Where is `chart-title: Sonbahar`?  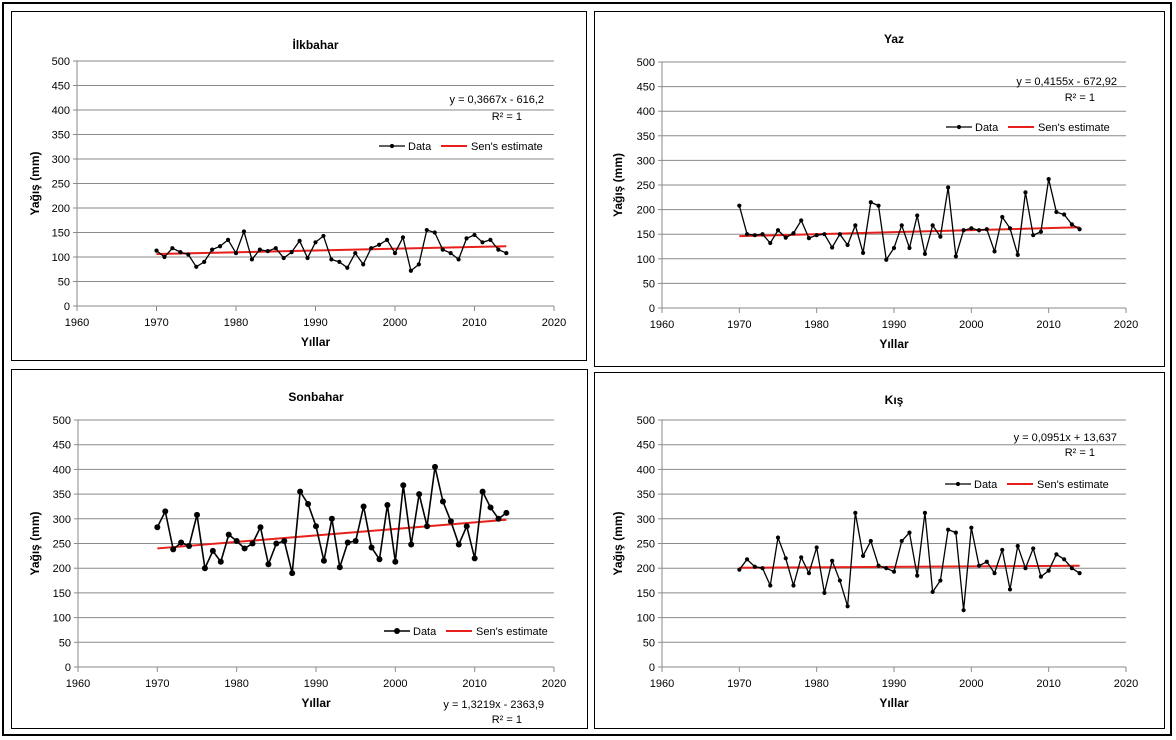 chart-title: Sonbahar is located at coordinates (316, 397).